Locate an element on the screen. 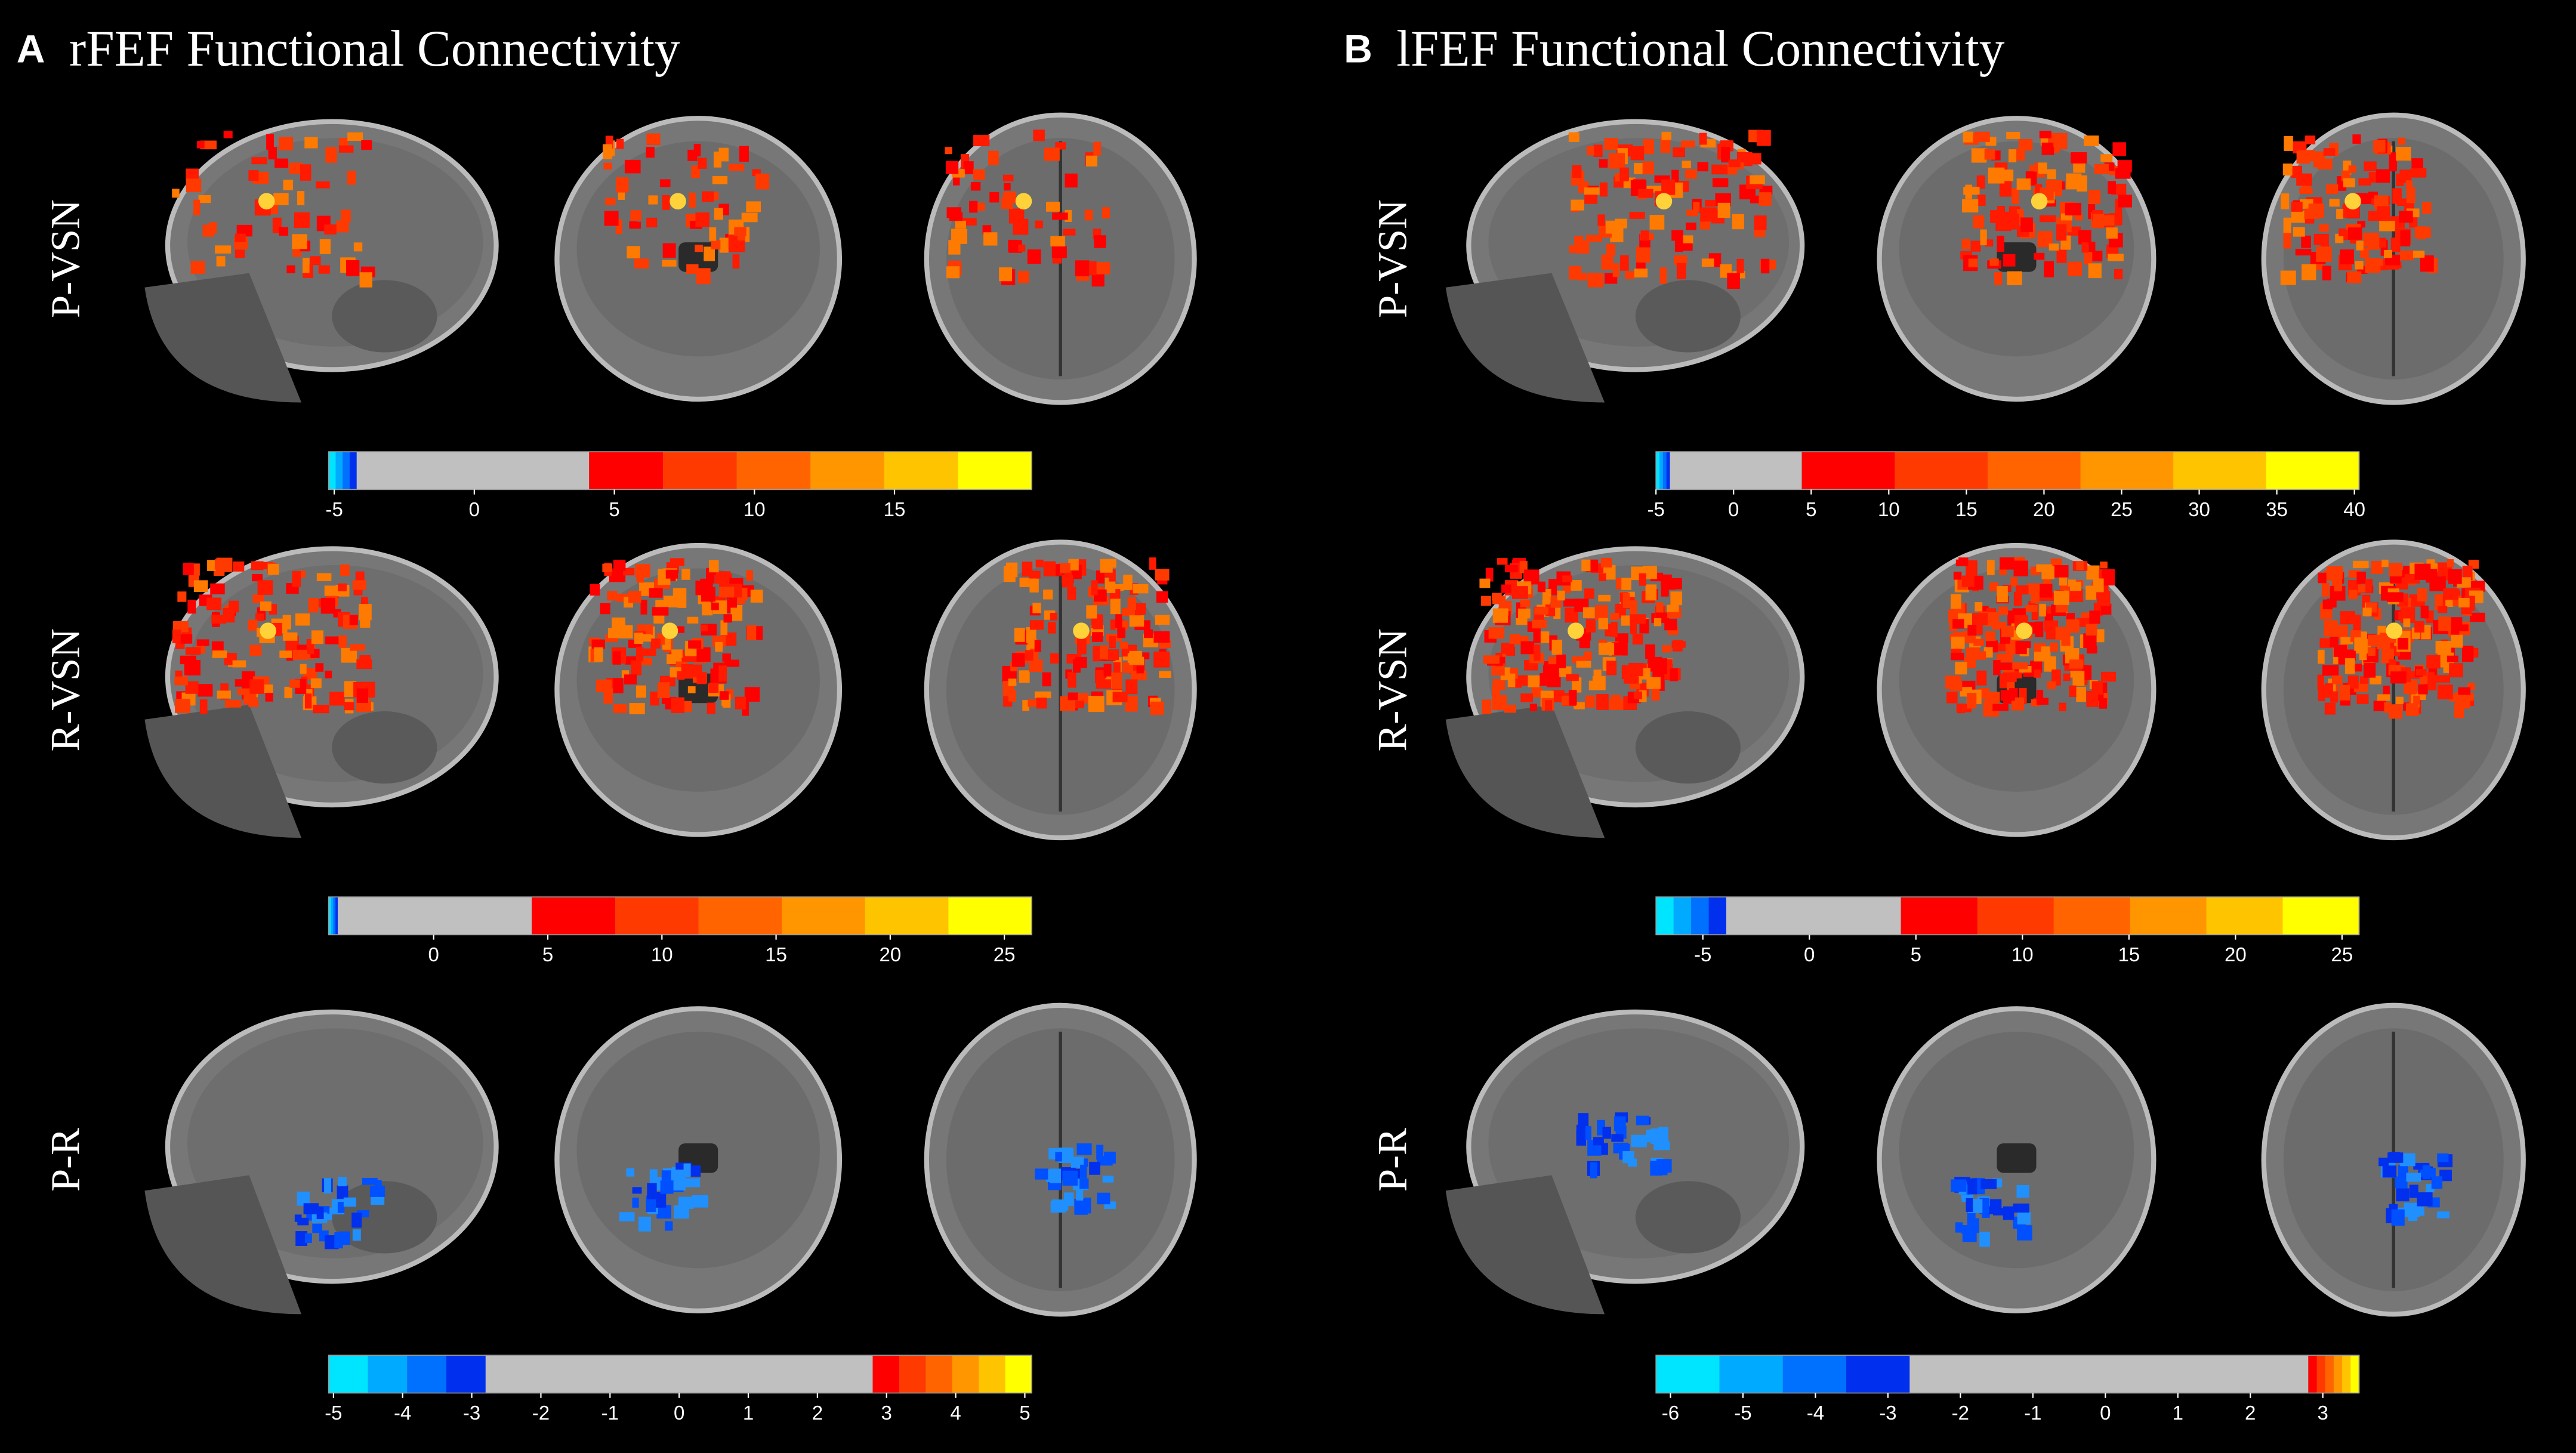 Image resolution: width=2576 pixels, height=1453 pixels. tick-label: 0 is located at coordinates (679, 1413).